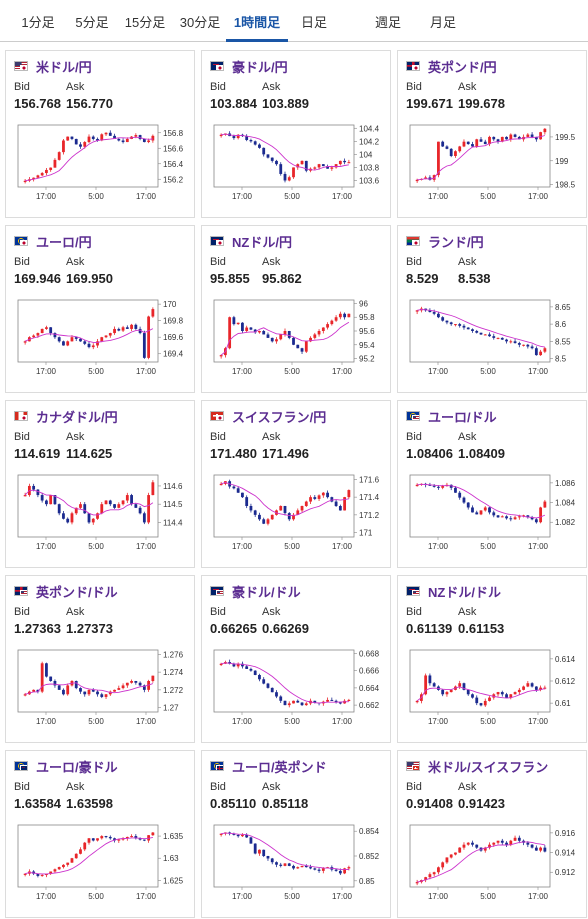  Describe the element at coordinates (488, 896) in the screenshot. I see `x-tick-label: 5:00` at that location.